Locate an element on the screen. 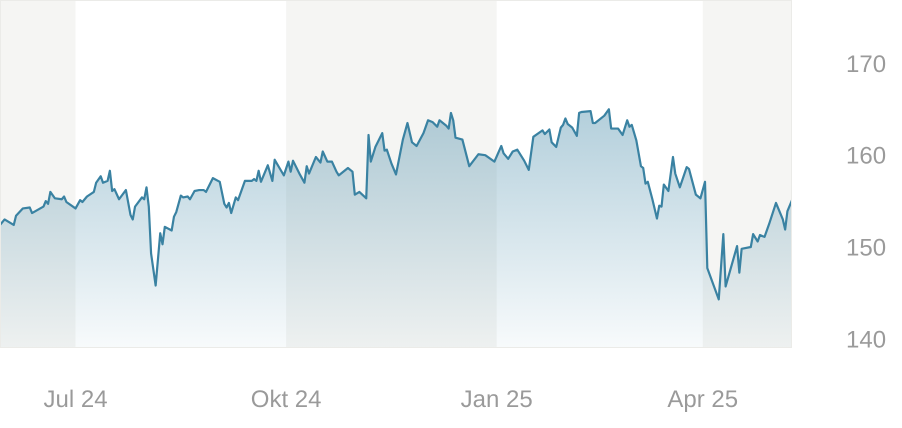 The width and height of the screenshot is (902, 428). x-tick-label: Jan 25 is located at coordinates (496, 400).